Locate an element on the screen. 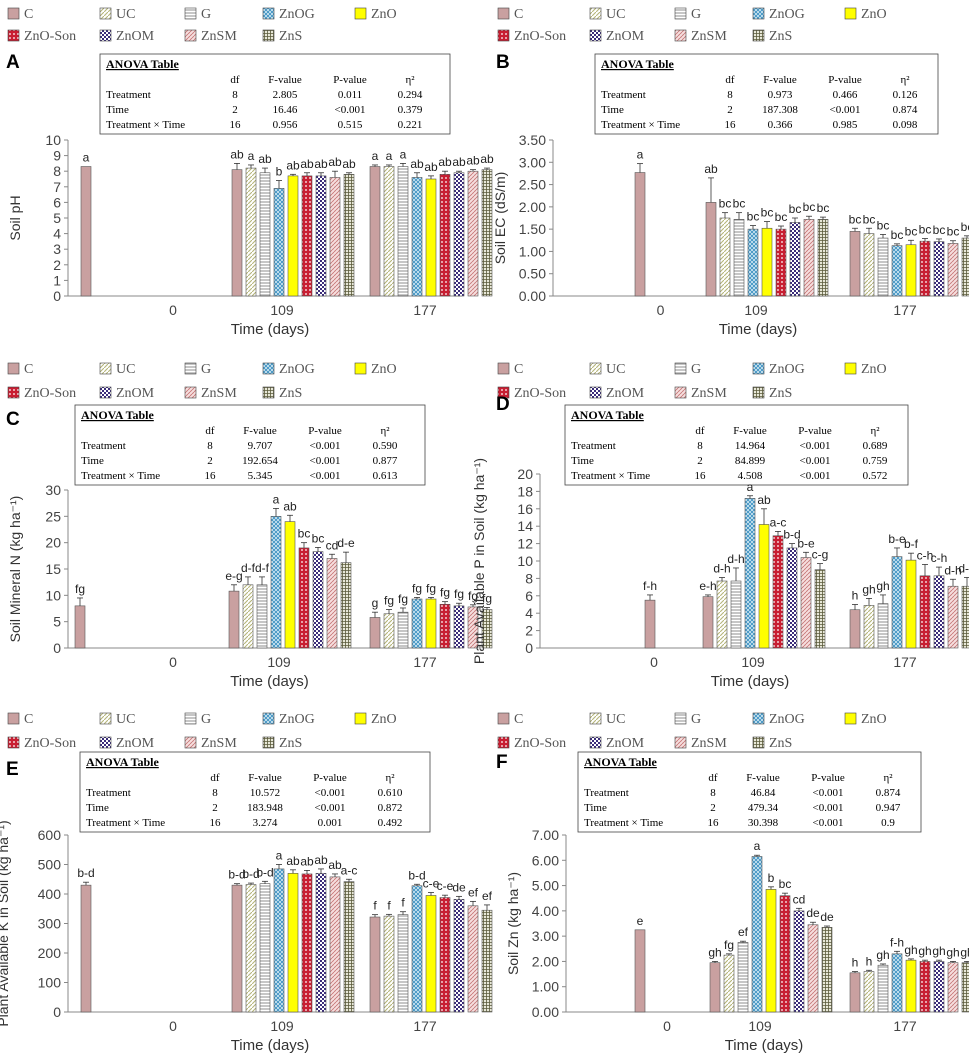  significance-letter: gh is located at coordinates (910, 950).